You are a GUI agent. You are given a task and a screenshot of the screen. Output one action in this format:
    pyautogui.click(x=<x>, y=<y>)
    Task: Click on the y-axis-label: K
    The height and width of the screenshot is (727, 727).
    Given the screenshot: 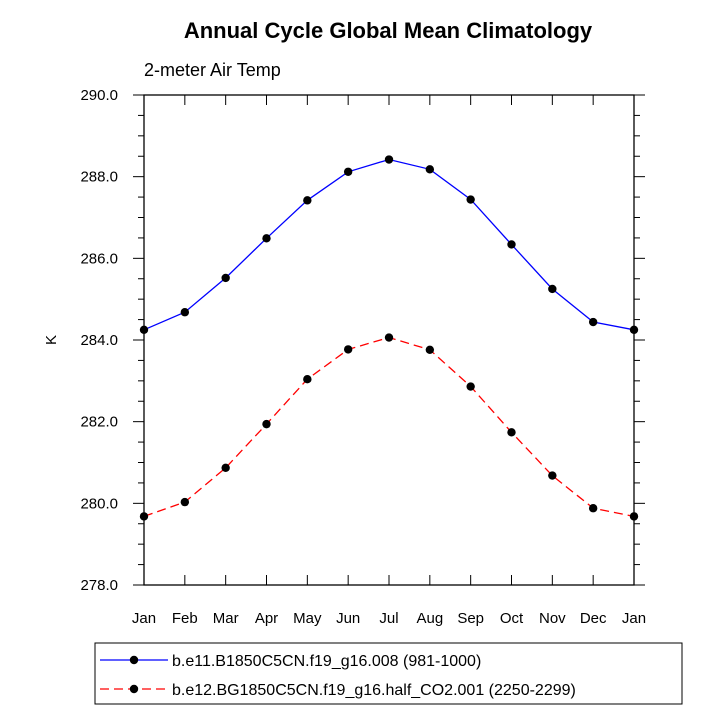 What is the action you would take?
    pyautogui.click(x=51, y=340)
    